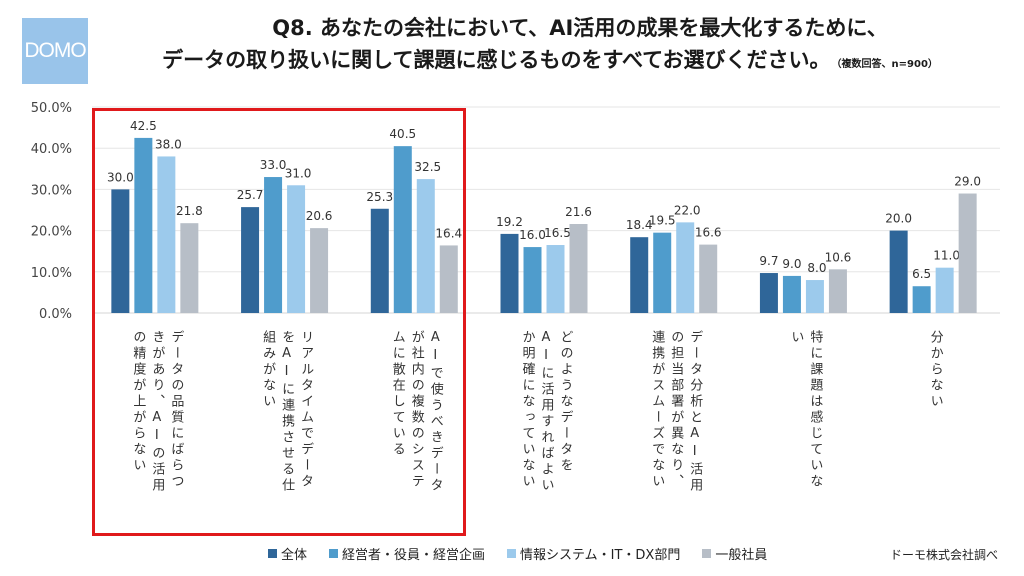  I want to click on legend: 全体 経営者・役員・経営企画 情報システム・IT・DX部門 一般社員, so click(517, 553).